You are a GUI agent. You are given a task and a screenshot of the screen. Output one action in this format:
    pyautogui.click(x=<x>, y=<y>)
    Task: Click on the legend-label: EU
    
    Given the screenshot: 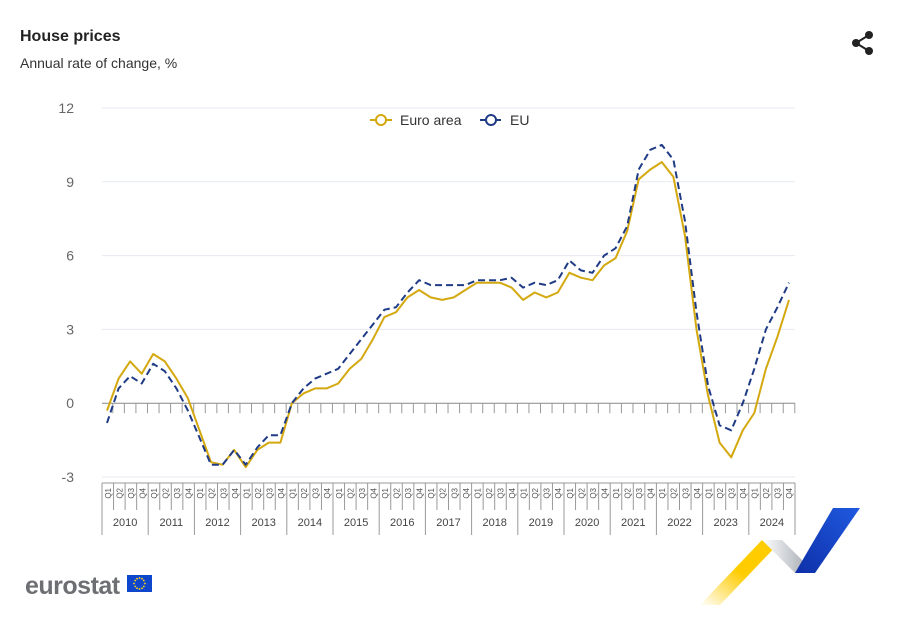 What is the action you would take?
    pyautogui.click(x=519, y=120)
    